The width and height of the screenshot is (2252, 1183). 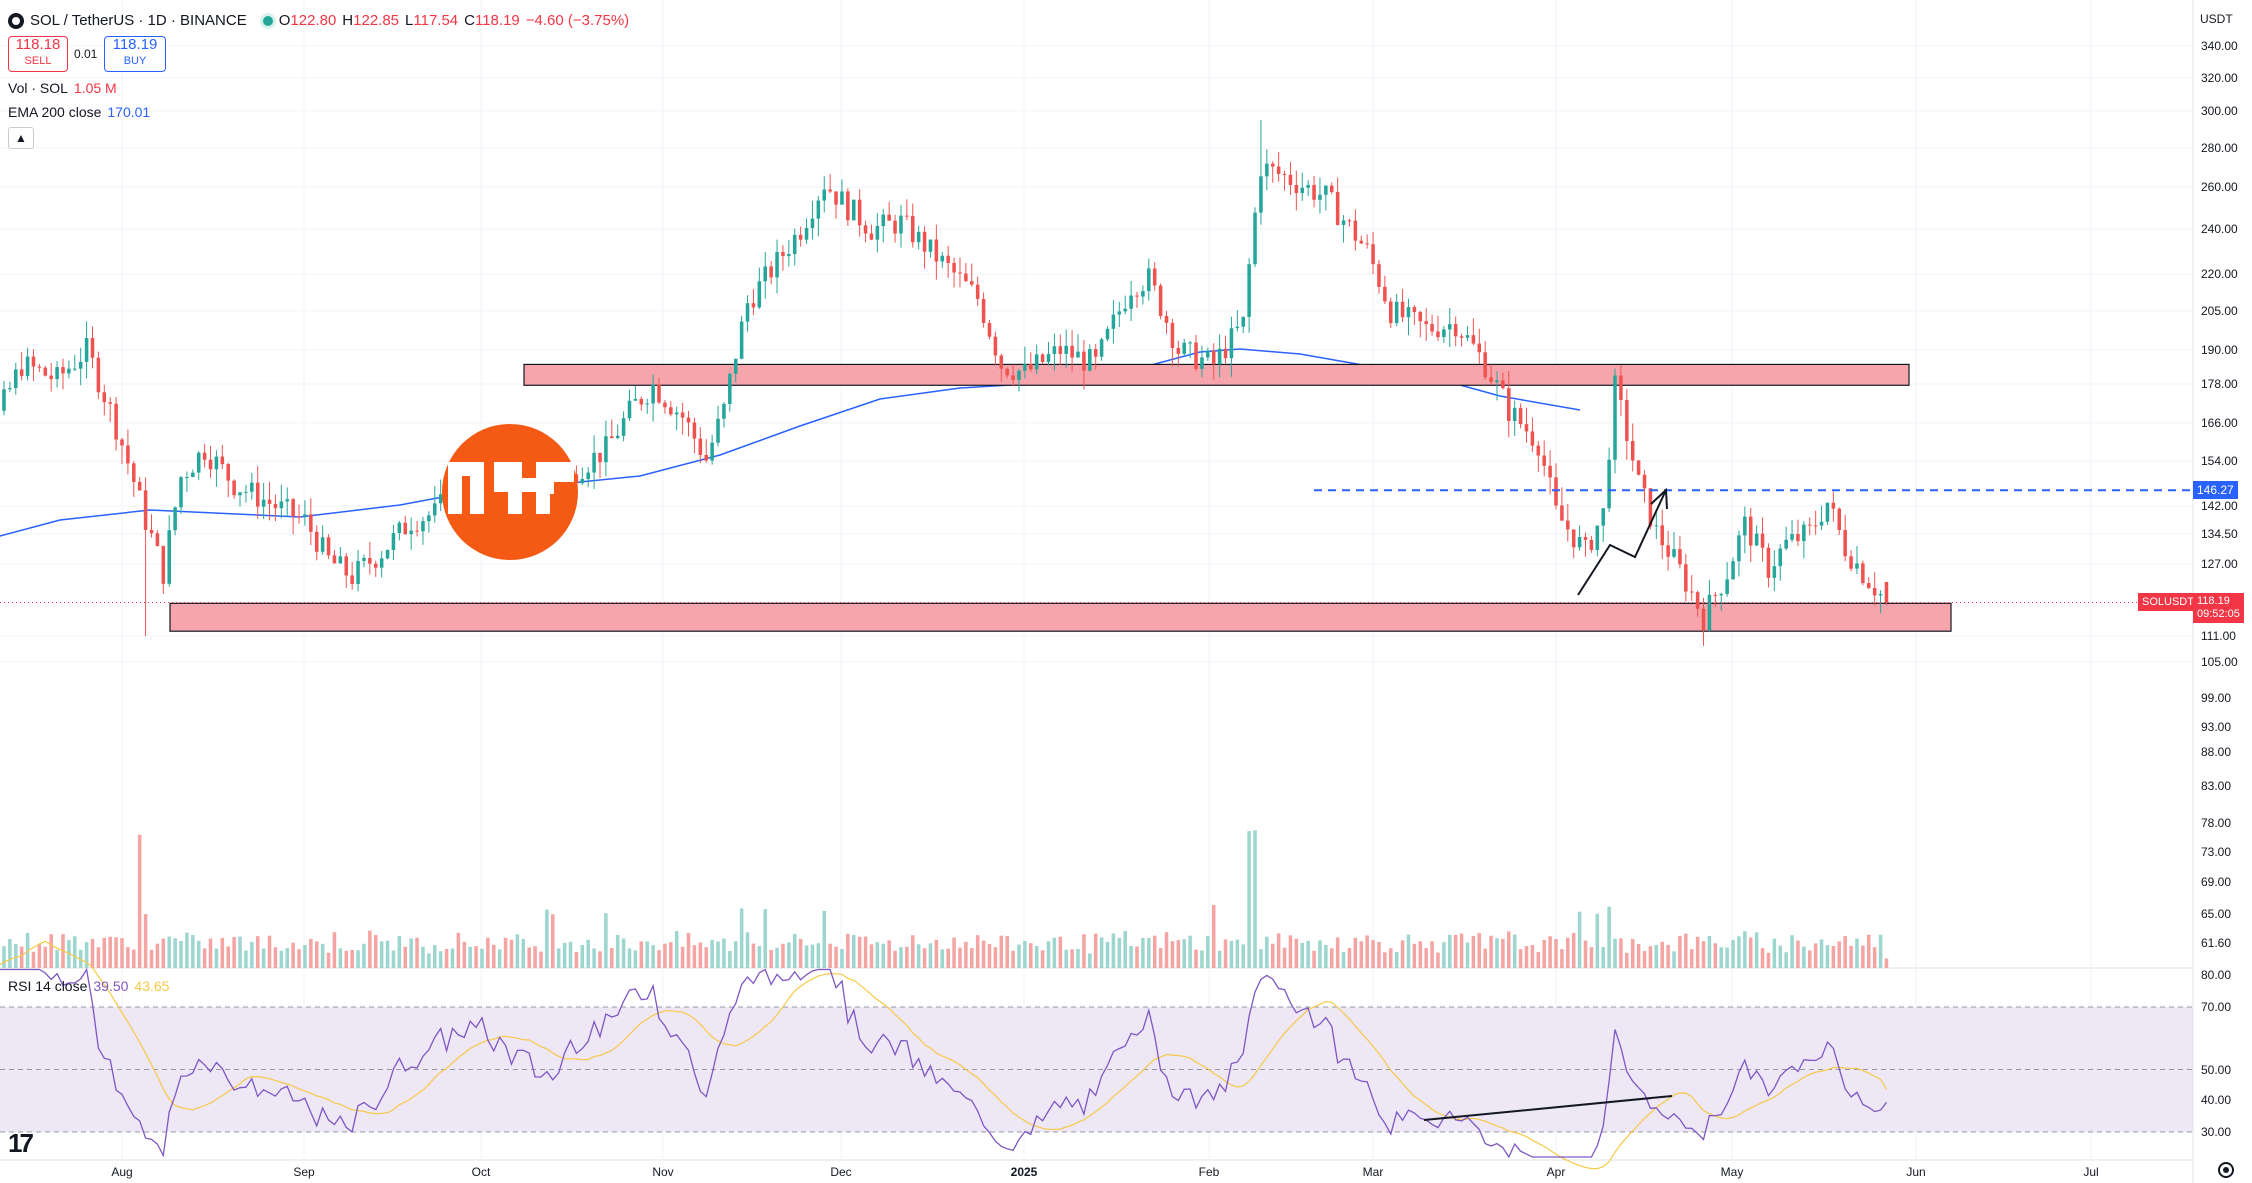 I want to click on time-axis: Aug Sep Oct Nov Dec 2025 Feb Mar Apr May Jun Jul, so click(x=1104, y=1172).